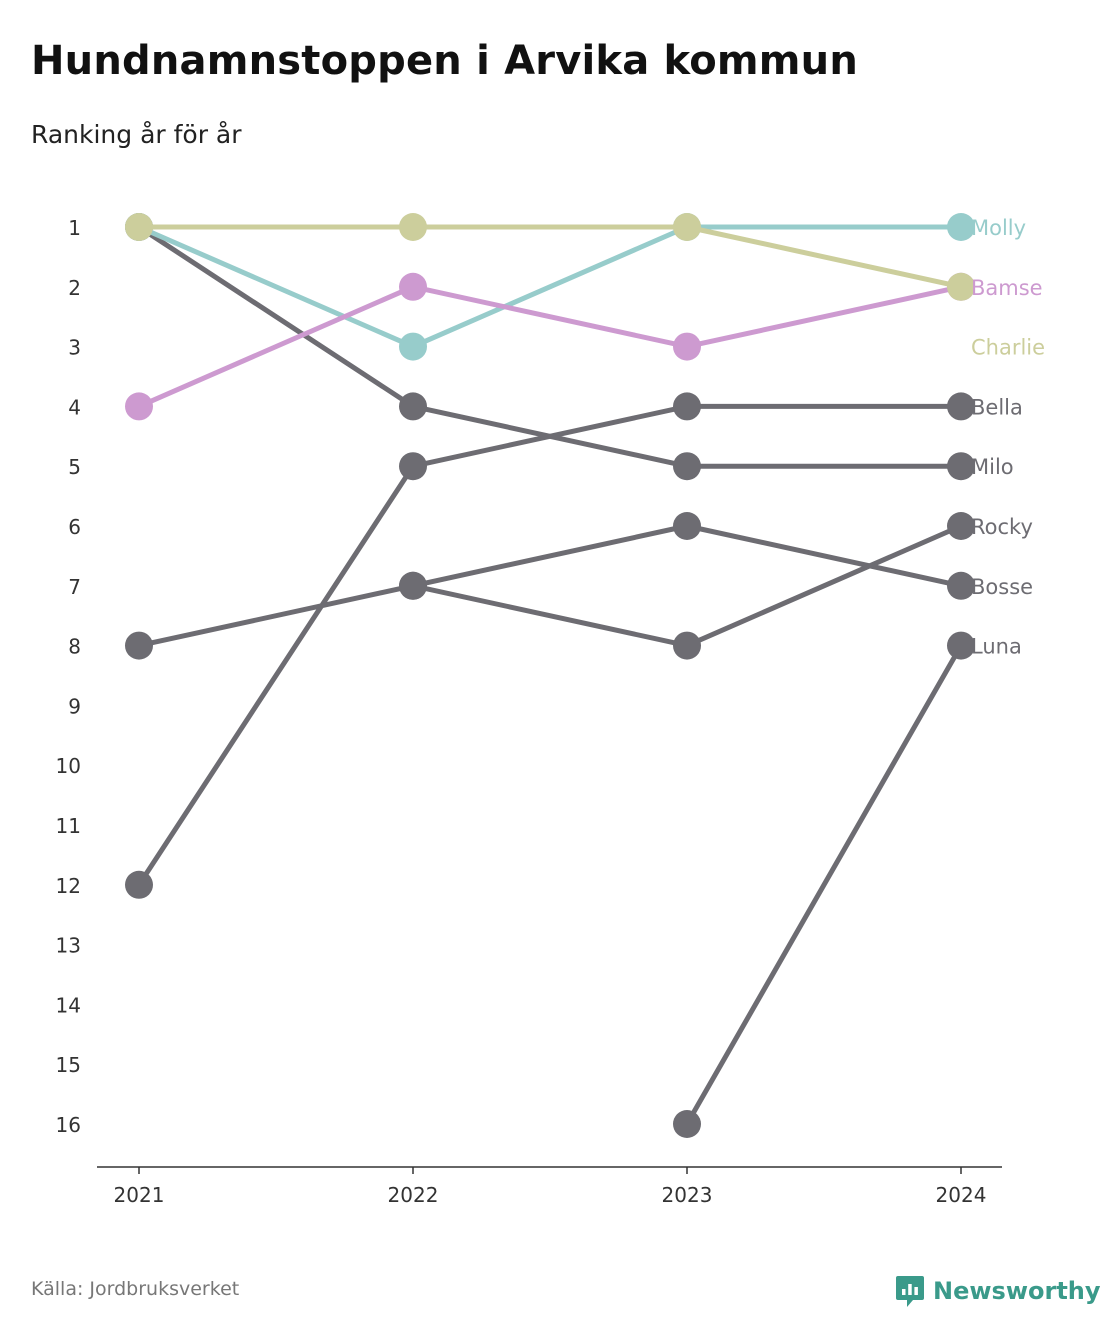 The width and height of the screenshot is (1107, 1340). Describe the element at coordinates (68, 1005) in the screenshot. I see `y-tick-label: 14` at that location.